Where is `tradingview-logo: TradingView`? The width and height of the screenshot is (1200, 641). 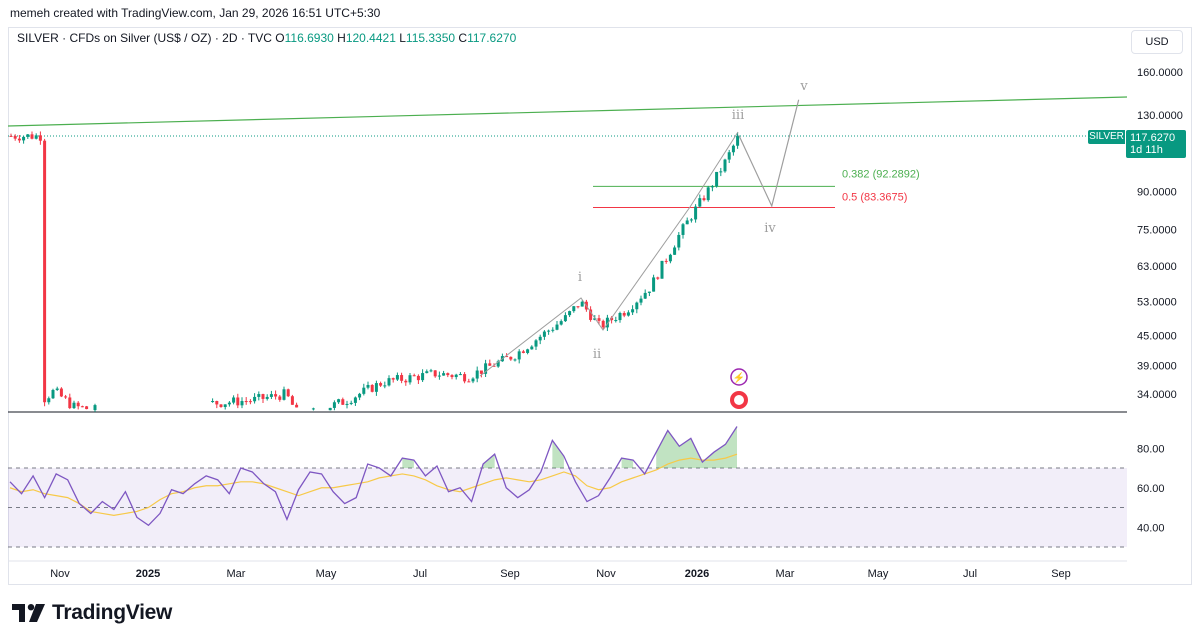
tradingview-logo: TradingView is located at coordinates (92, 613).